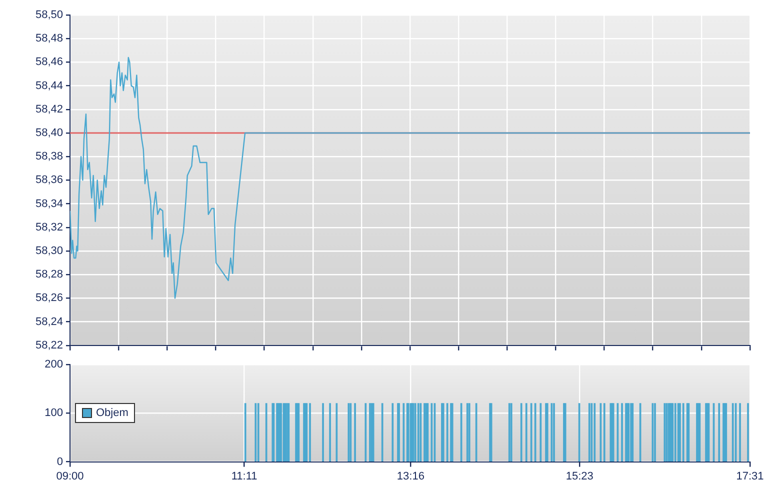 Image resolution: width=780 pixels, height=490 pixels. I want to click on y-tick-label: 58,46, so click(49, 62).